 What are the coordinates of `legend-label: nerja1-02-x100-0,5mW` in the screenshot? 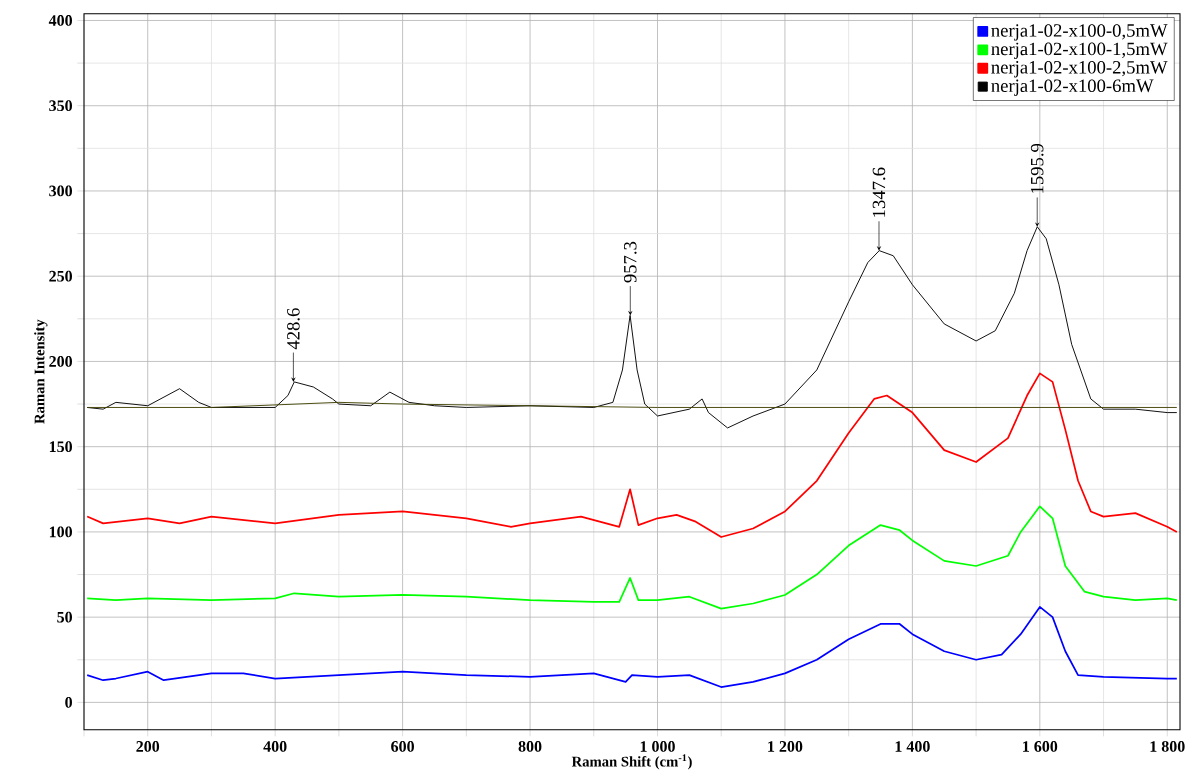 It's located at (1079, 32).